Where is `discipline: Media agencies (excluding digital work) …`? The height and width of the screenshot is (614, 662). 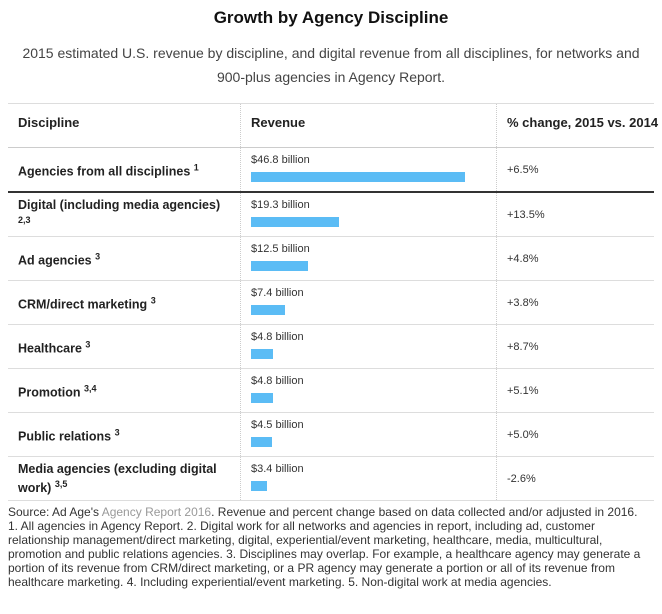
discipline: Media agencies (excluding digital work) … is located at coordinates (123, 478).